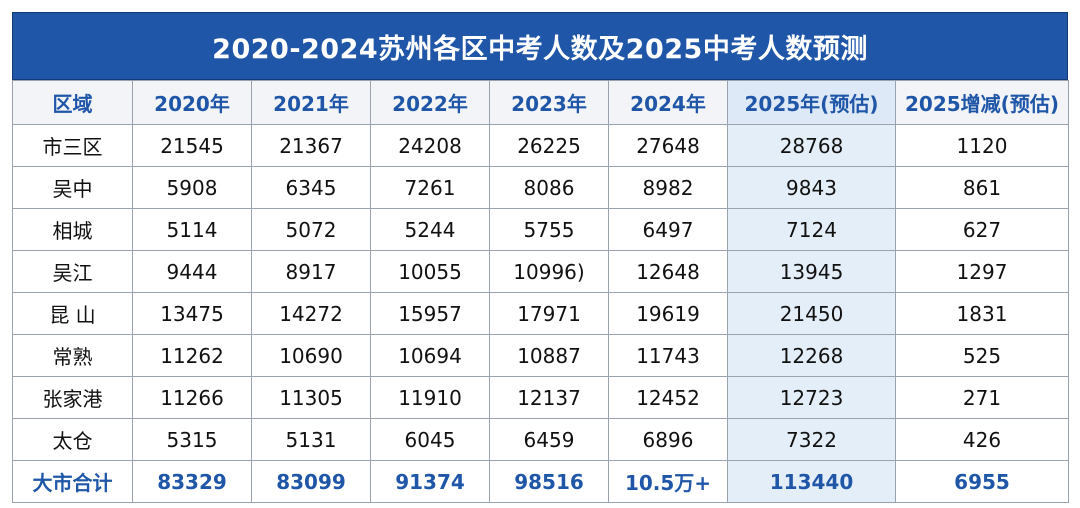  What do you see at coordinates (311, 102) in the screenshot?
I see `header-2021: 2021年` at bounding box center [311, 102].